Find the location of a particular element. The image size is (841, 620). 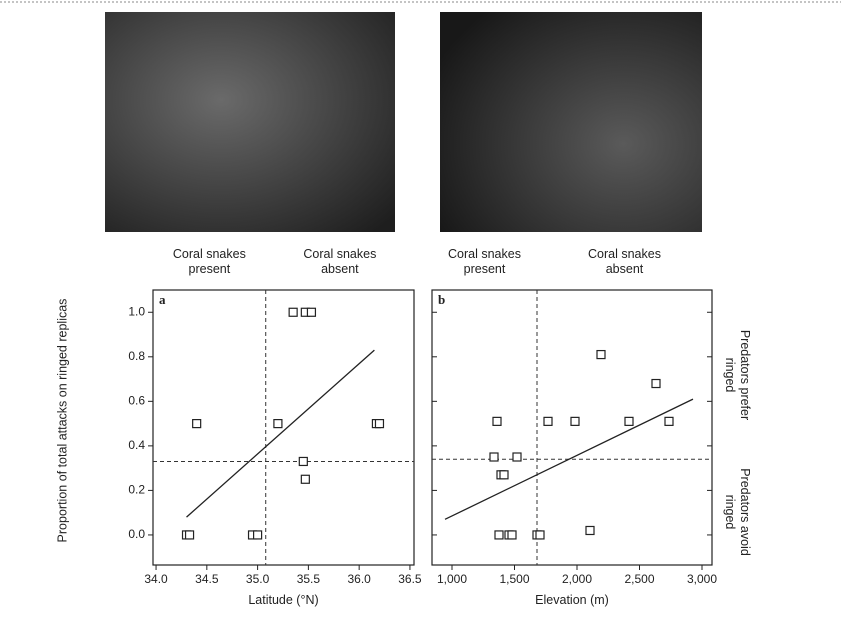

side-label: Predators prefer ringed is located at coordinates (737, 374).